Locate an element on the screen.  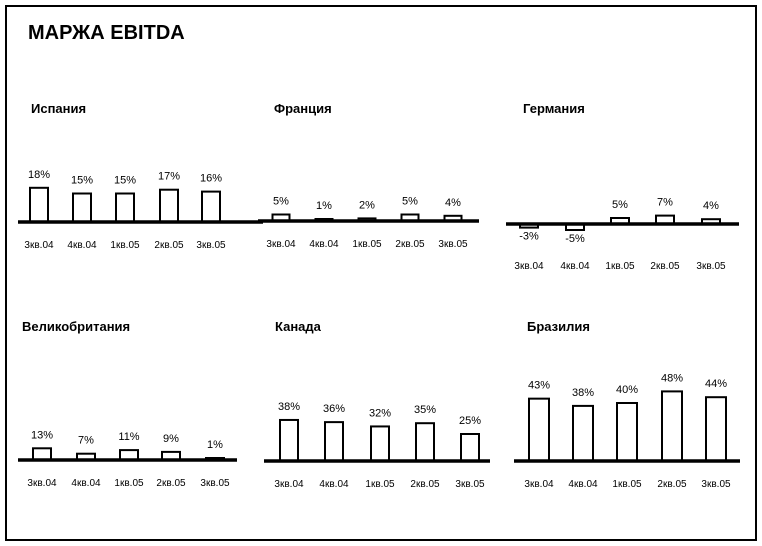
chart-1-data-label-3: 15% is located at coordinates (125, 181).